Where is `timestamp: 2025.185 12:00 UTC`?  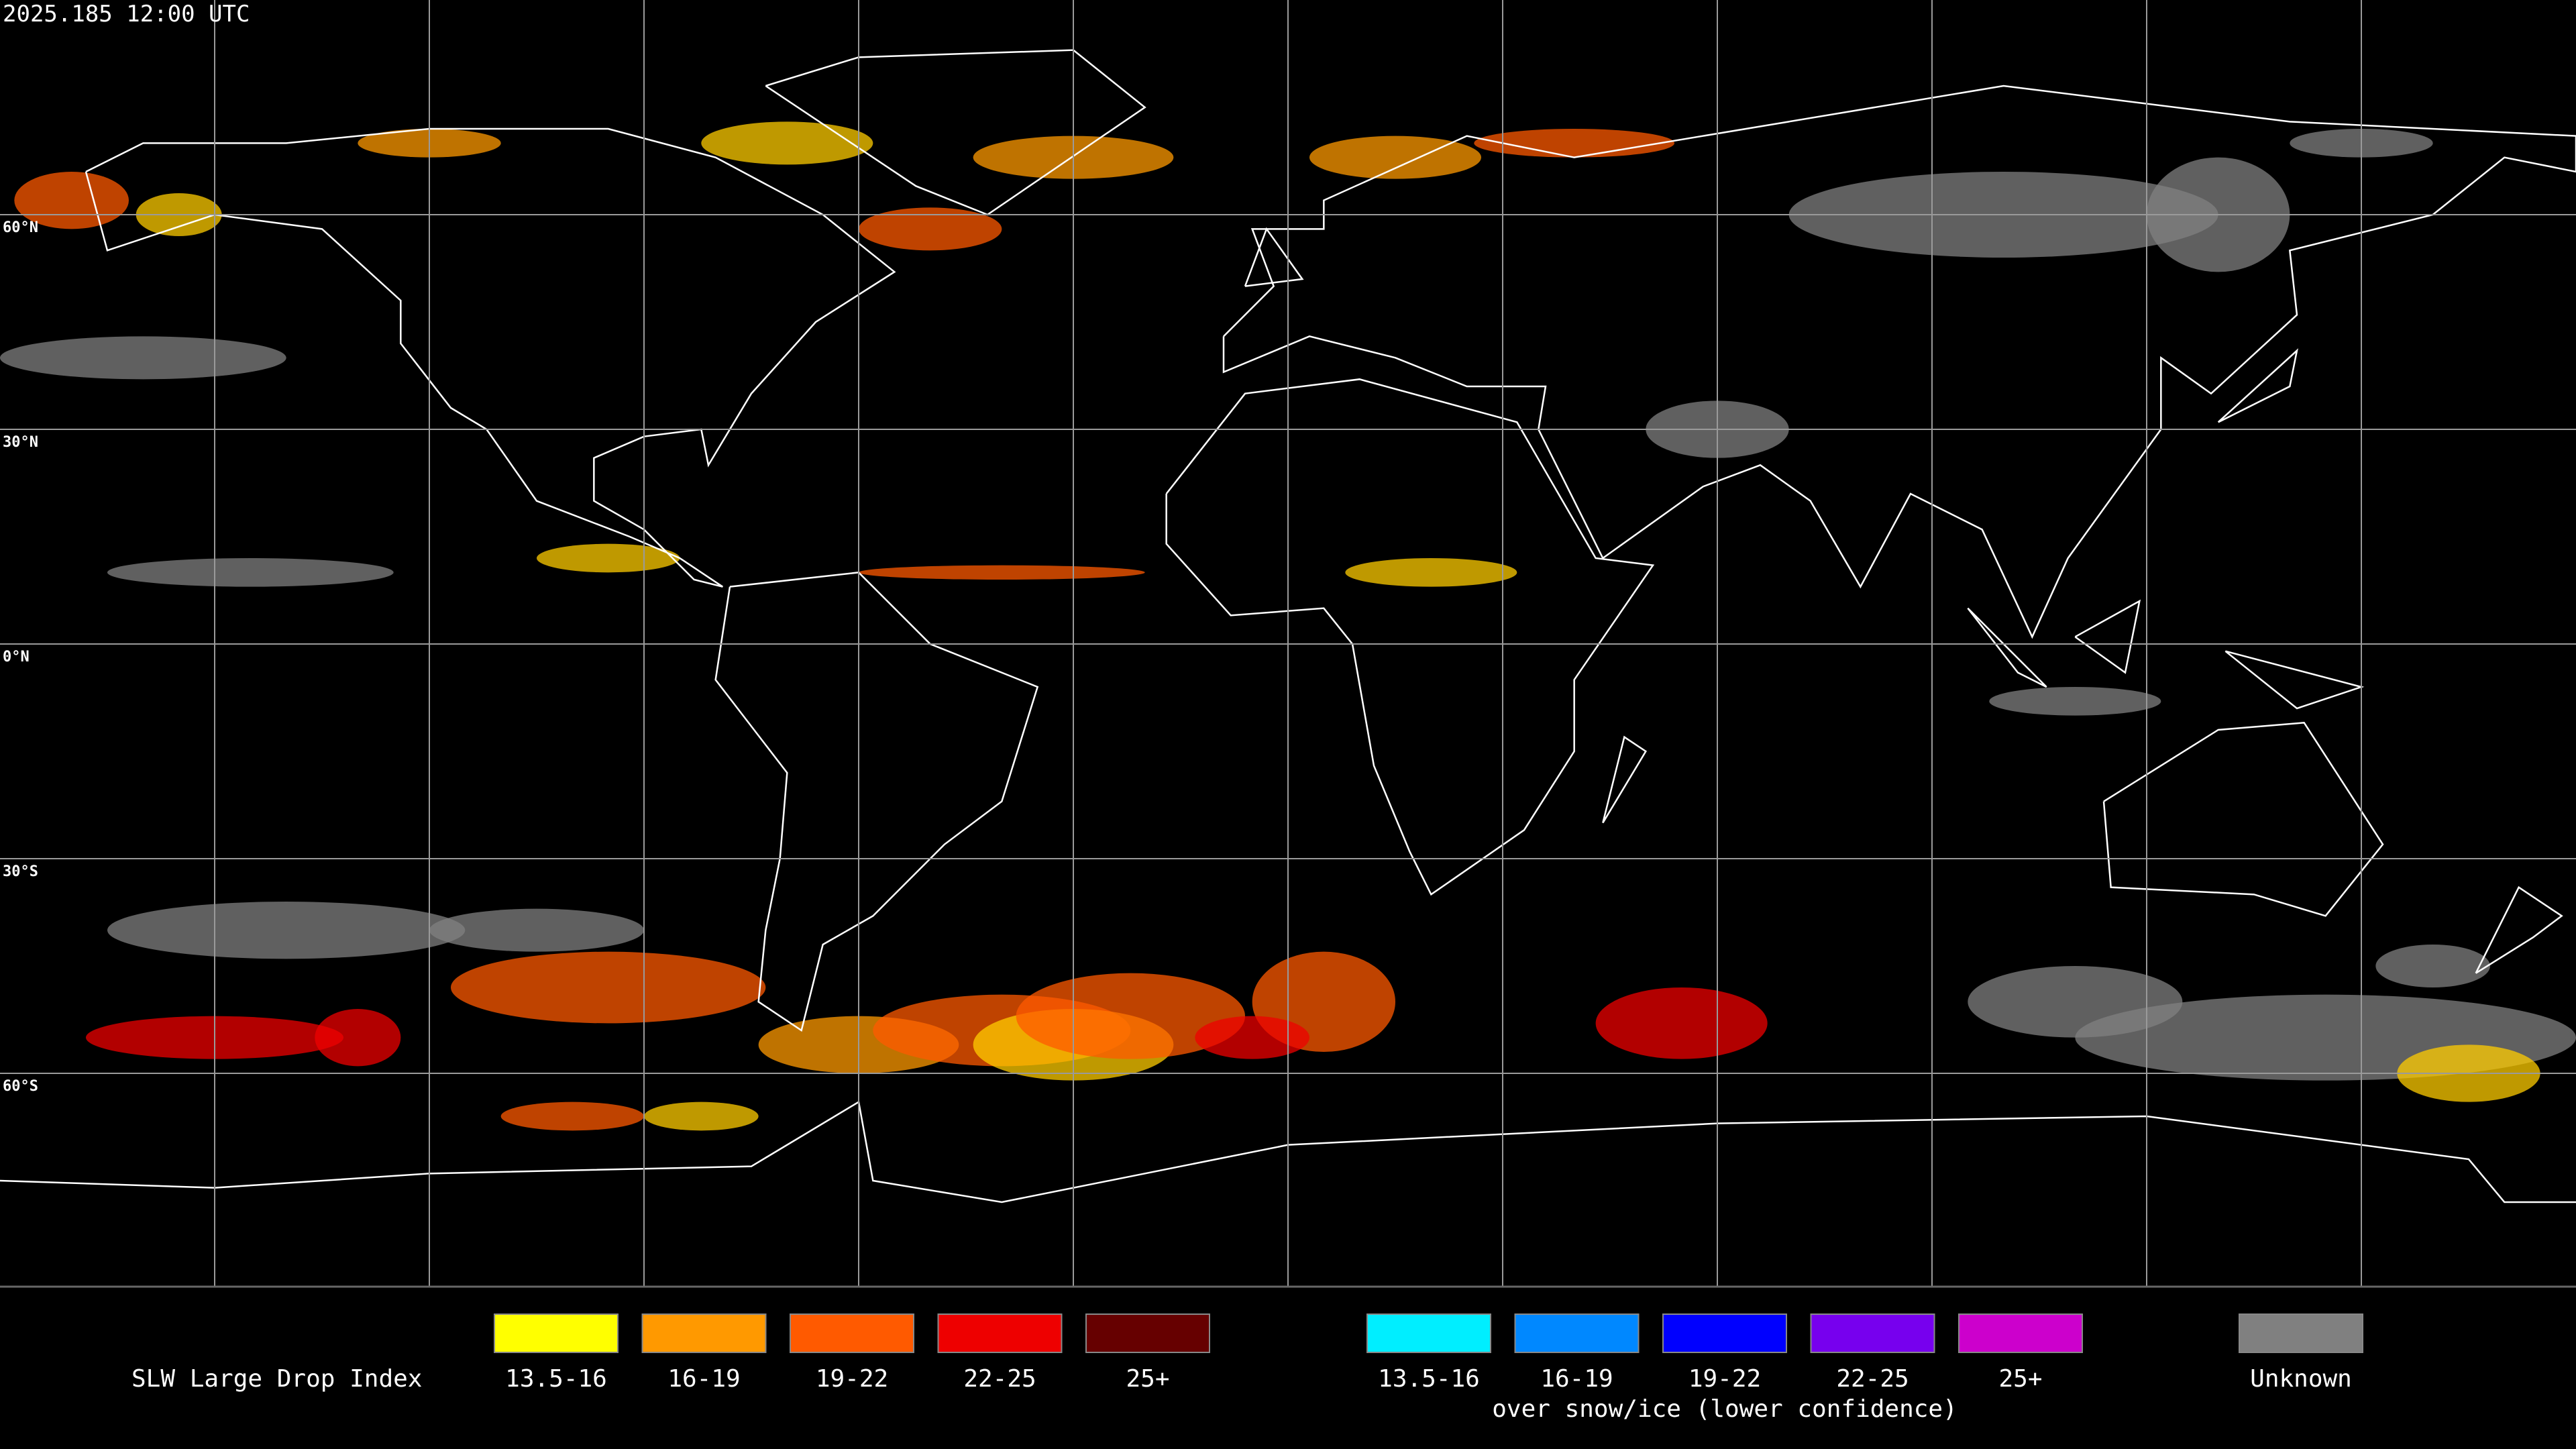
timestamp: 2025.185 12:00 UTC is located at coordinates (126, 14).